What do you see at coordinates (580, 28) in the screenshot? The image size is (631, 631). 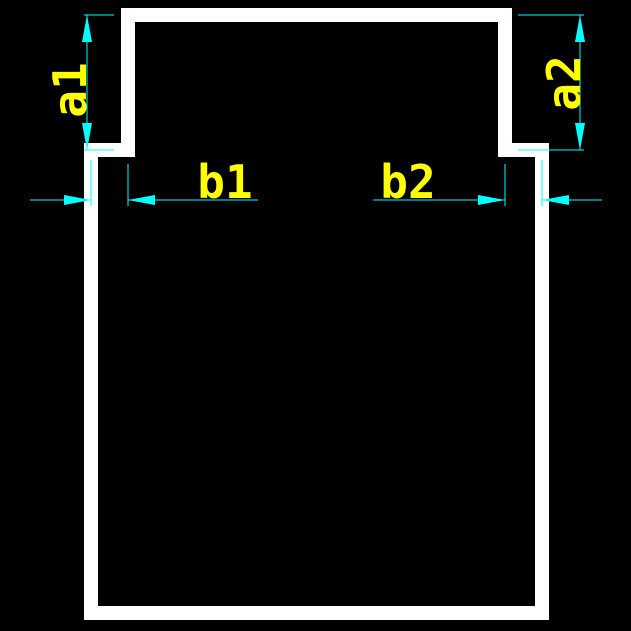 I see `a2-arrow-top` at bounding box center [580, 28].